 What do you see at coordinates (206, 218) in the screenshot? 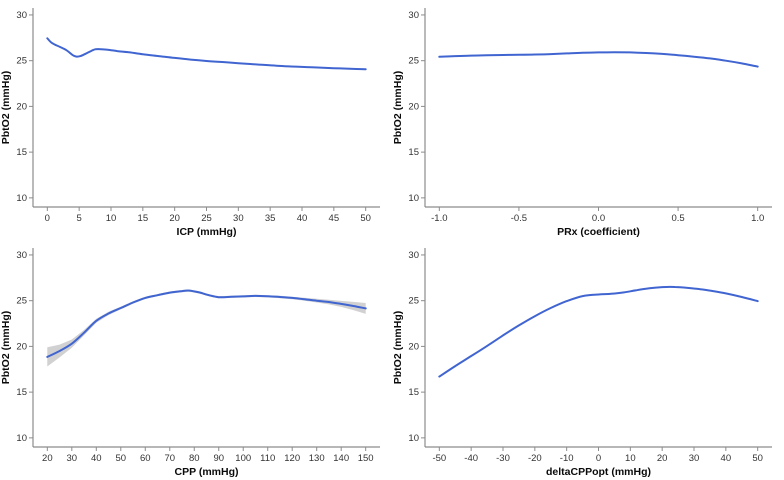
I see `x-tick-label: 25` at bounding box center [206, 218].